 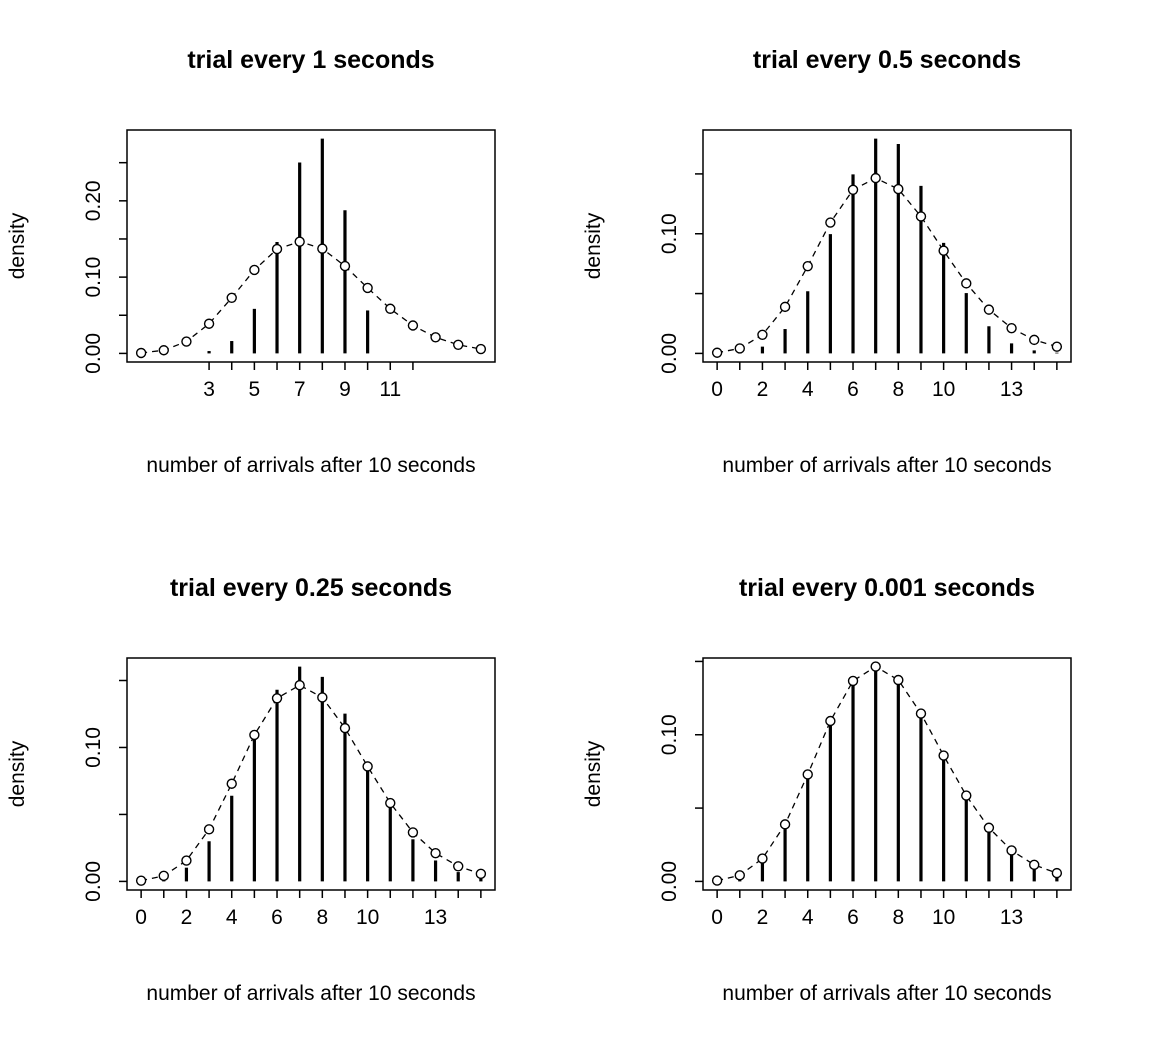 What do you see at coordinates (187, 917) in the screenshot?
I see `x-tick-label: 2` at bounding box center [187, 917].